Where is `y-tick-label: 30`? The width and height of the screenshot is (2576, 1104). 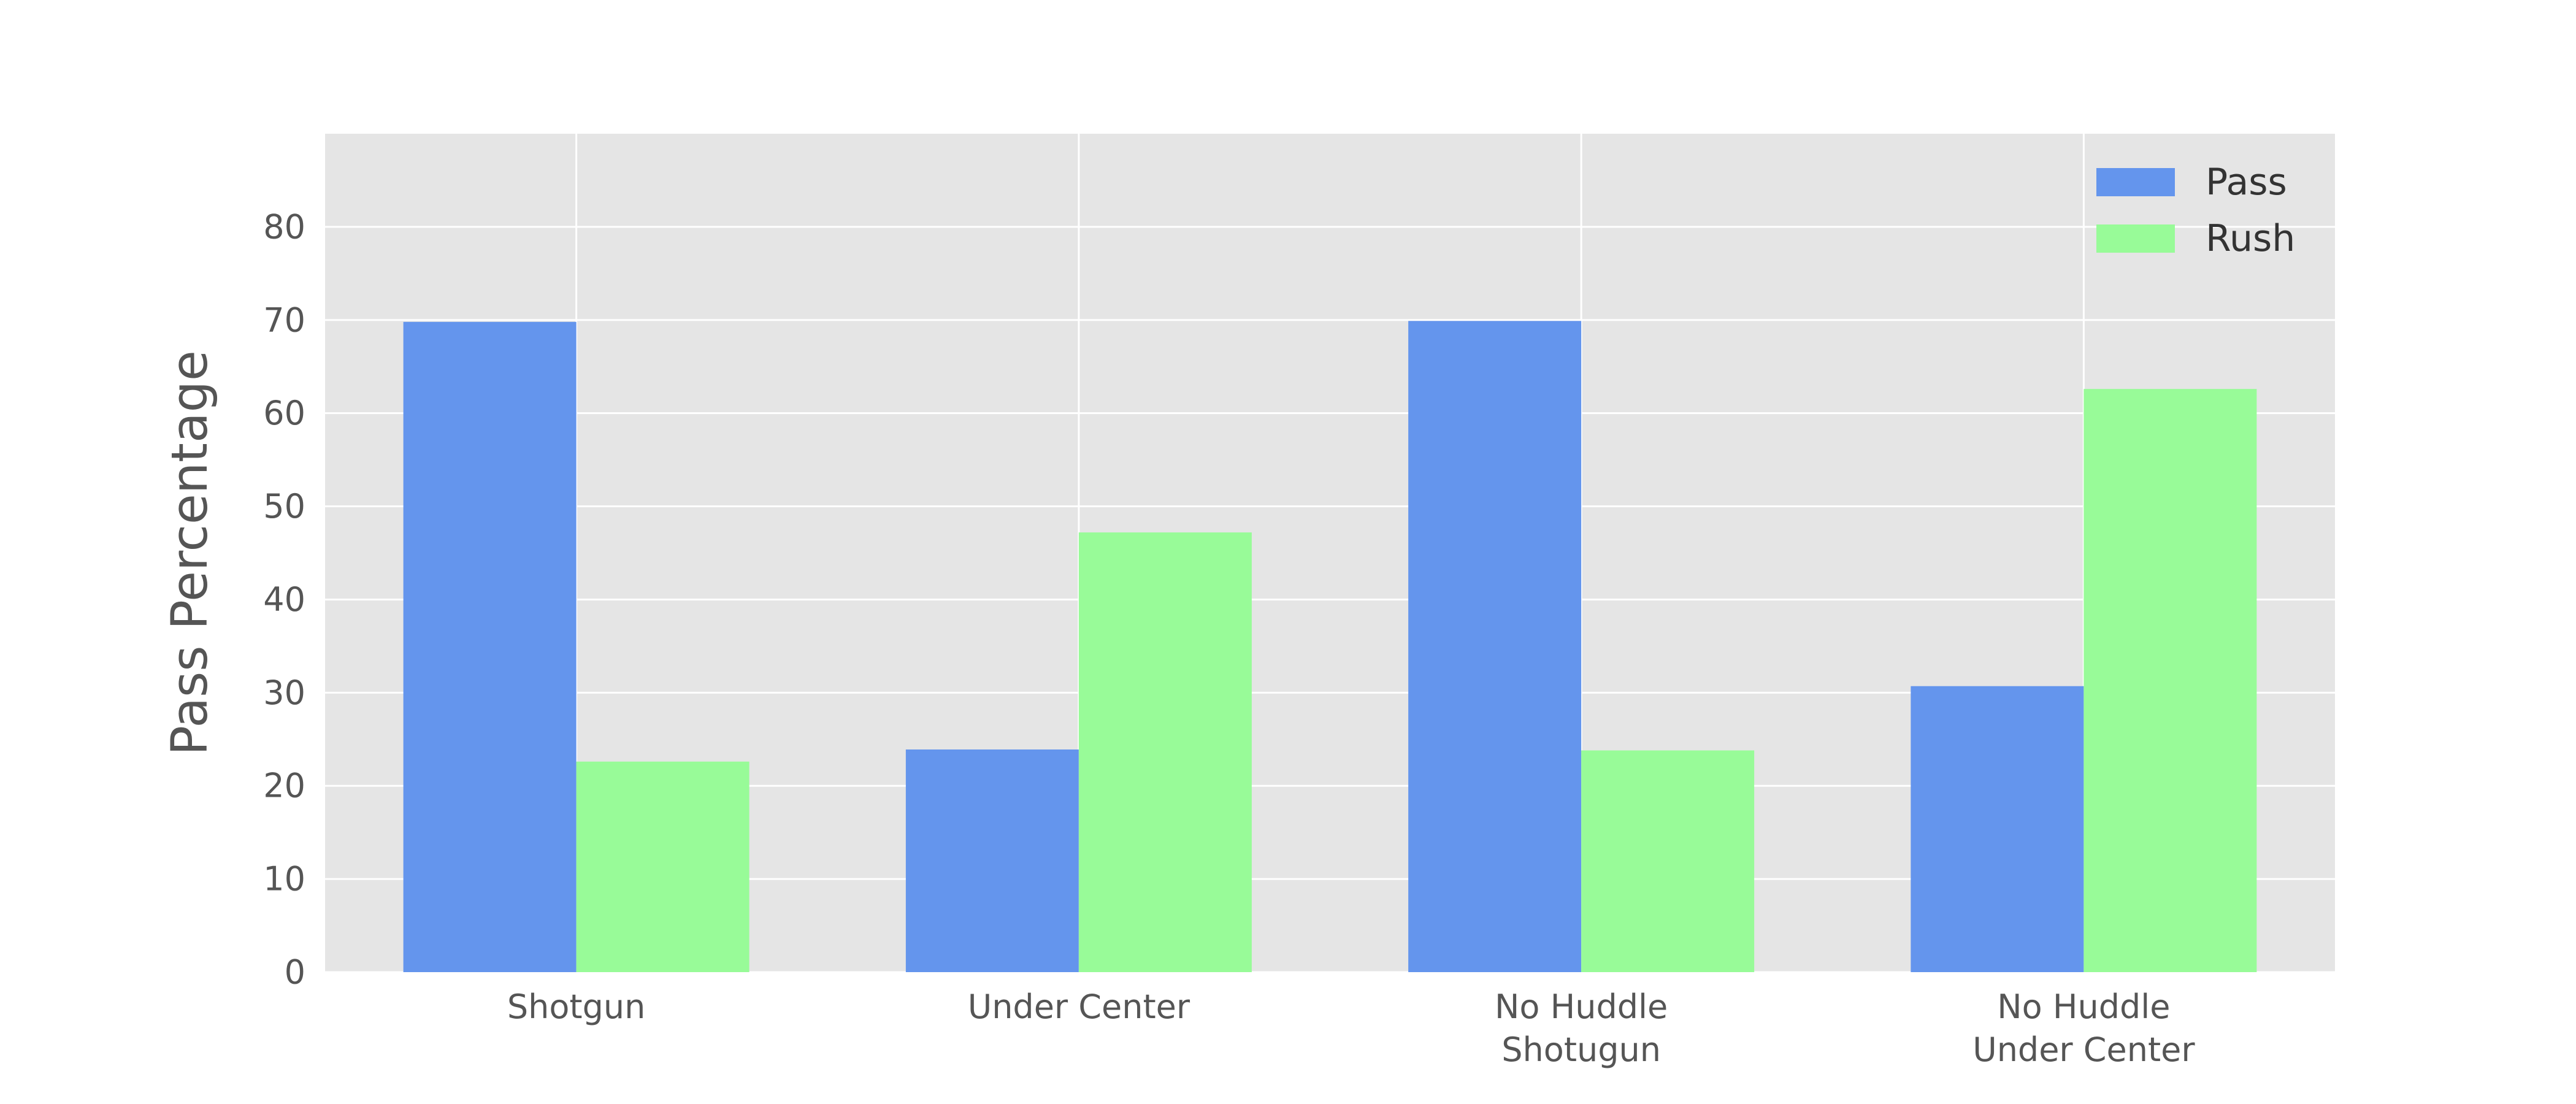
y-tick-label: 30 is located at coordinates (284, 692).